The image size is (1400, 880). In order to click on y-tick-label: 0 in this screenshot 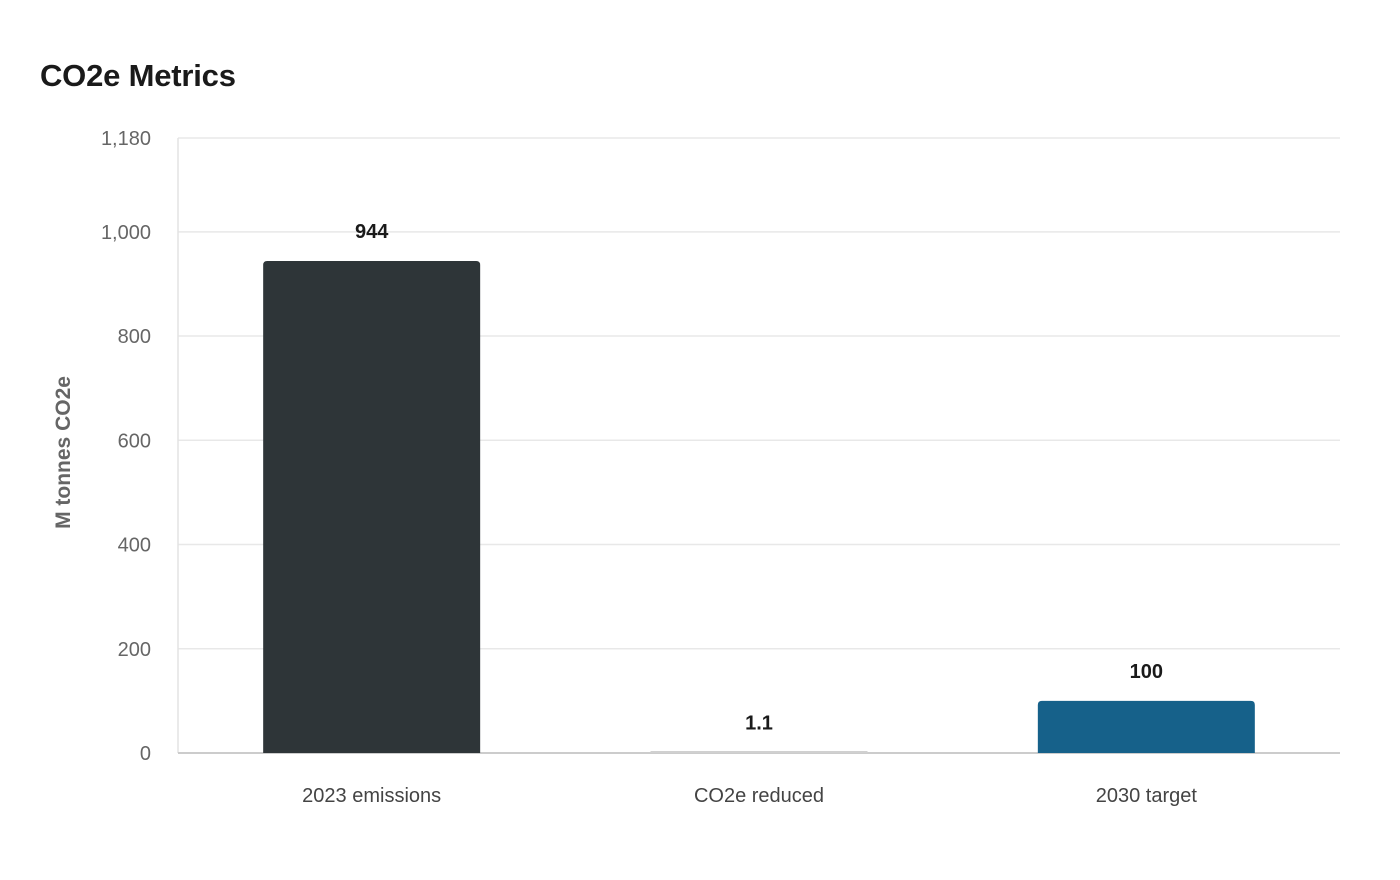, I will do `click(145, 754)`.